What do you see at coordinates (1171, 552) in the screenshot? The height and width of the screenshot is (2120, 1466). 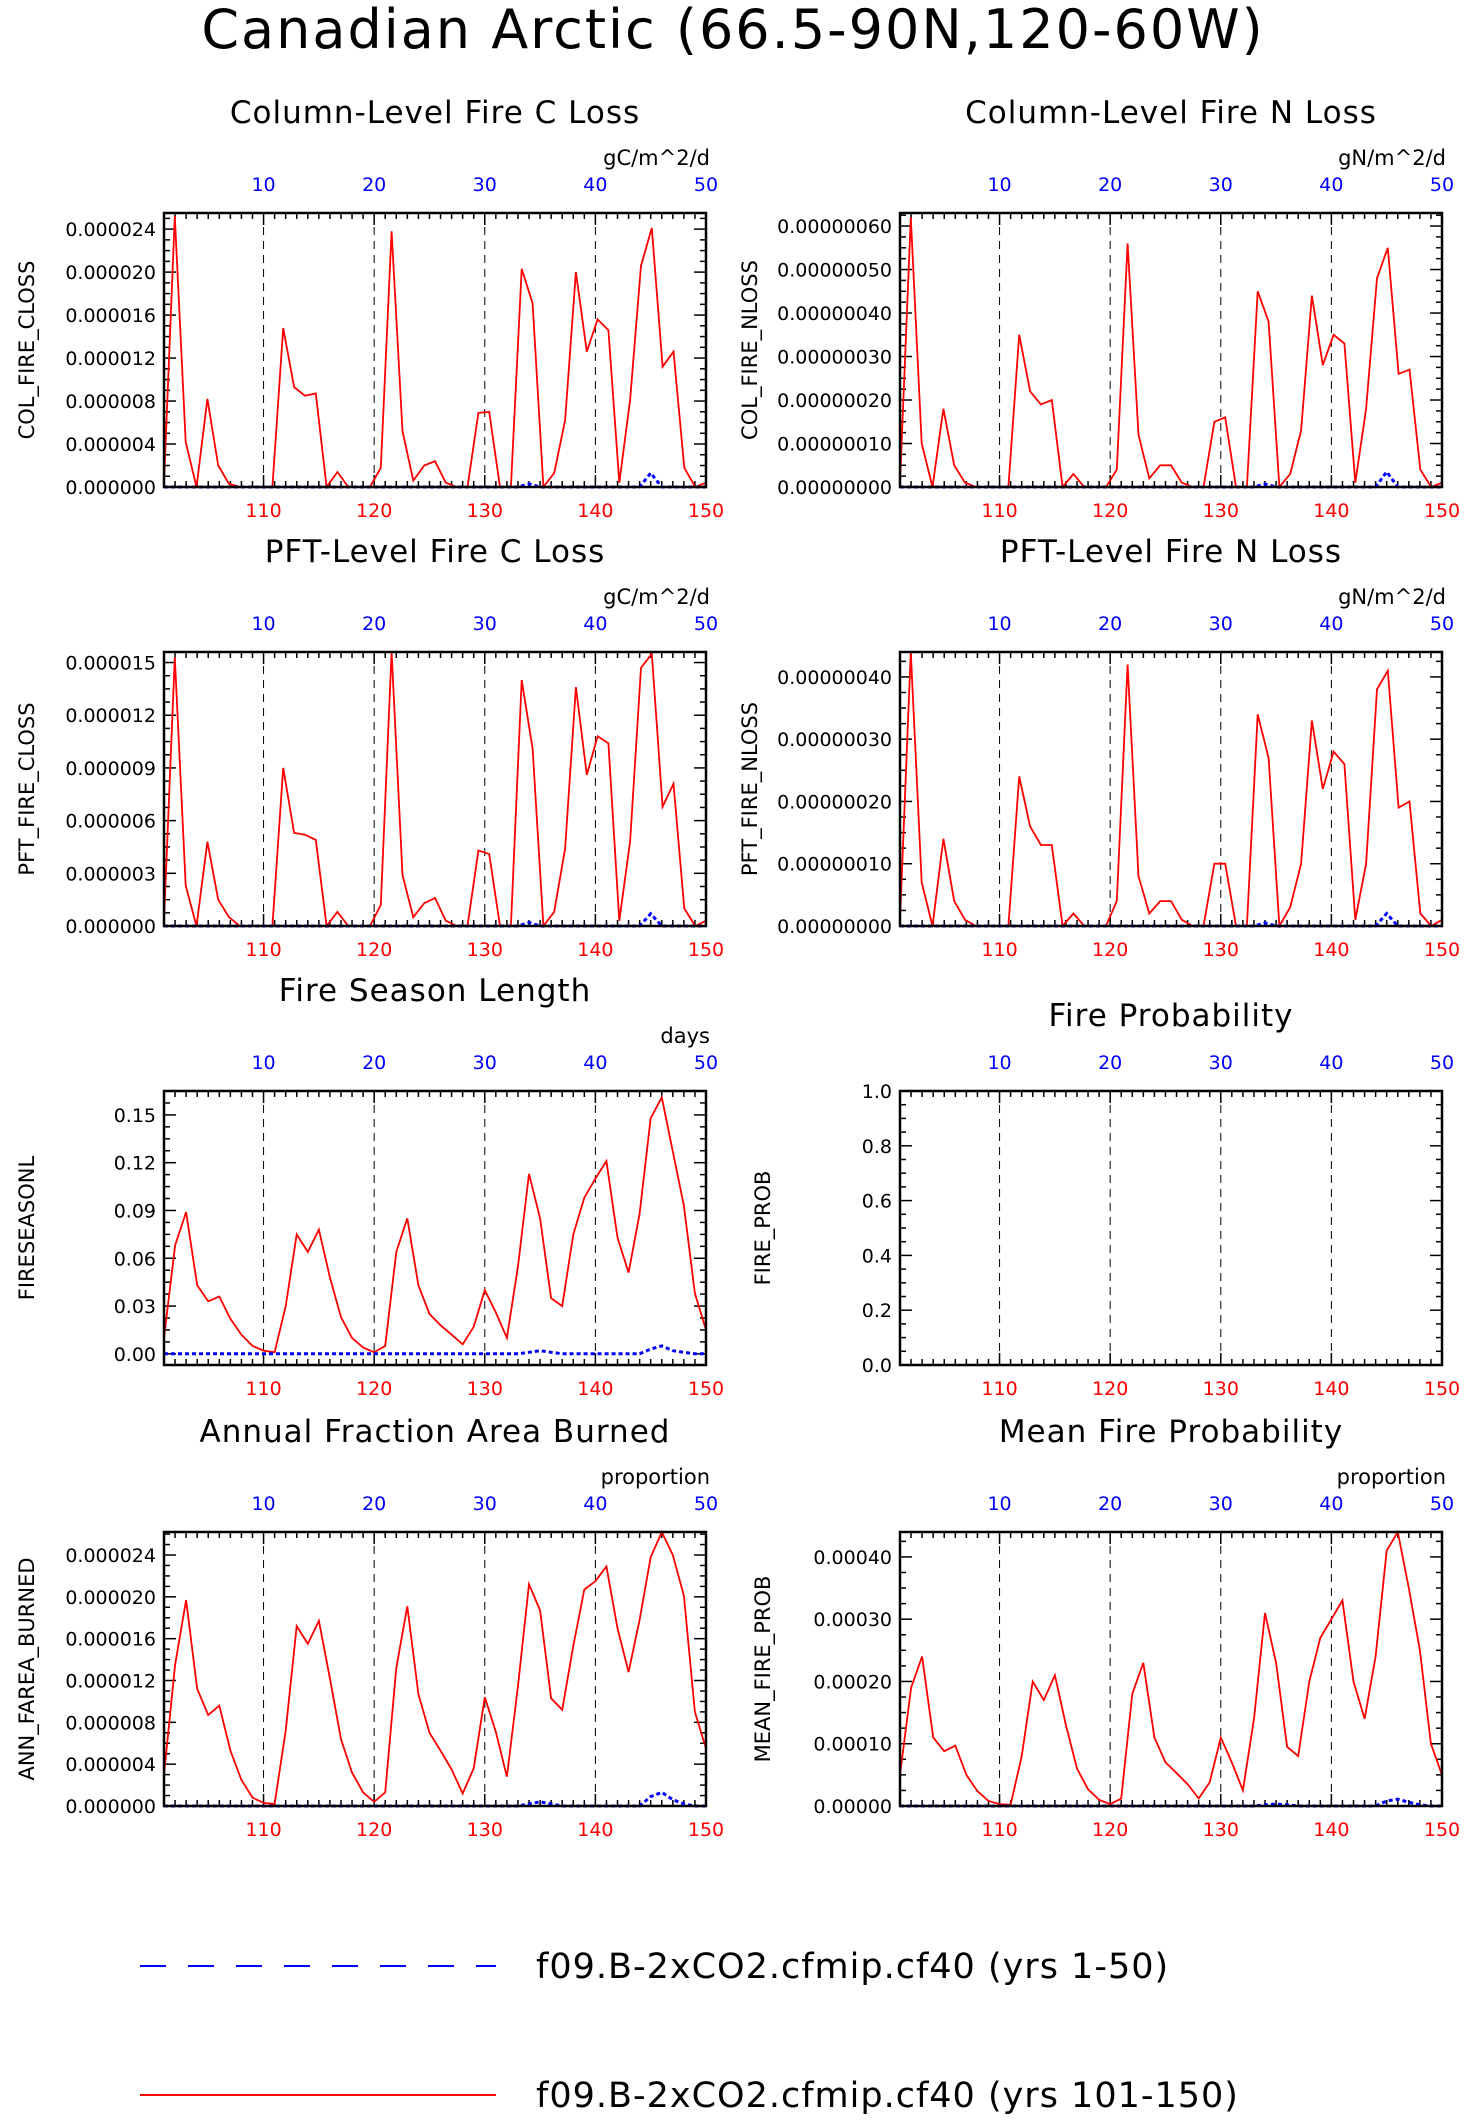 I see `panel-title: PFT-Level Fire N Loss` at bounding box center [1171, 552].